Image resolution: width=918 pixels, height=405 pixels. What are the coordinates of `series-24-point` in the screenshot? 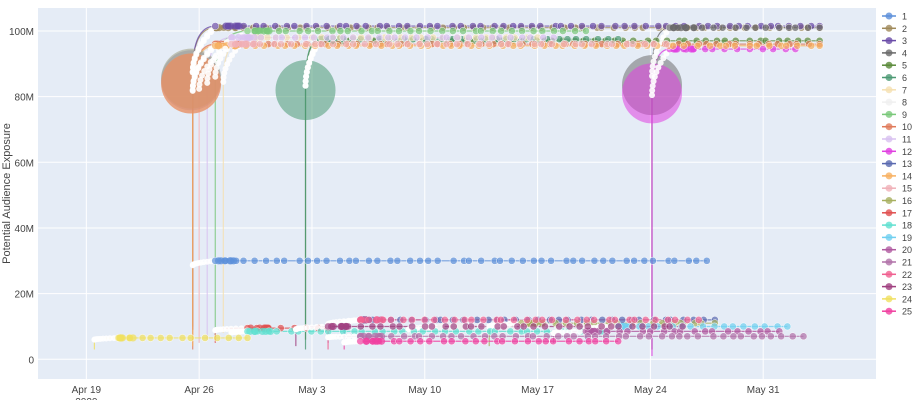 It's located at (133, 338).